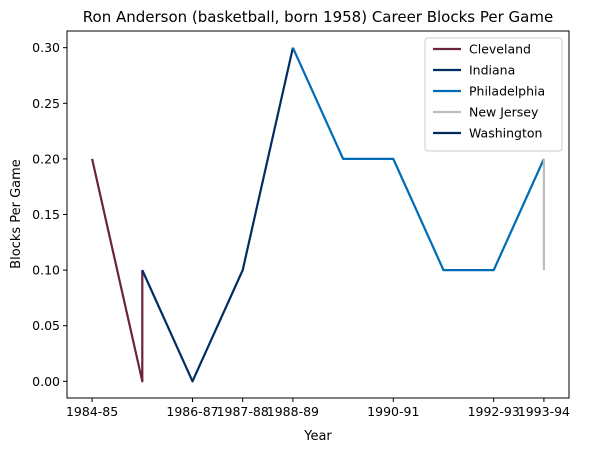 Image resolution: width=590 pixels, height=453 pixels. What do you see at coordinates (46, 214) in the screenshot?
I see `y-tick-label: 0.15` at bounding box center [46, 214].